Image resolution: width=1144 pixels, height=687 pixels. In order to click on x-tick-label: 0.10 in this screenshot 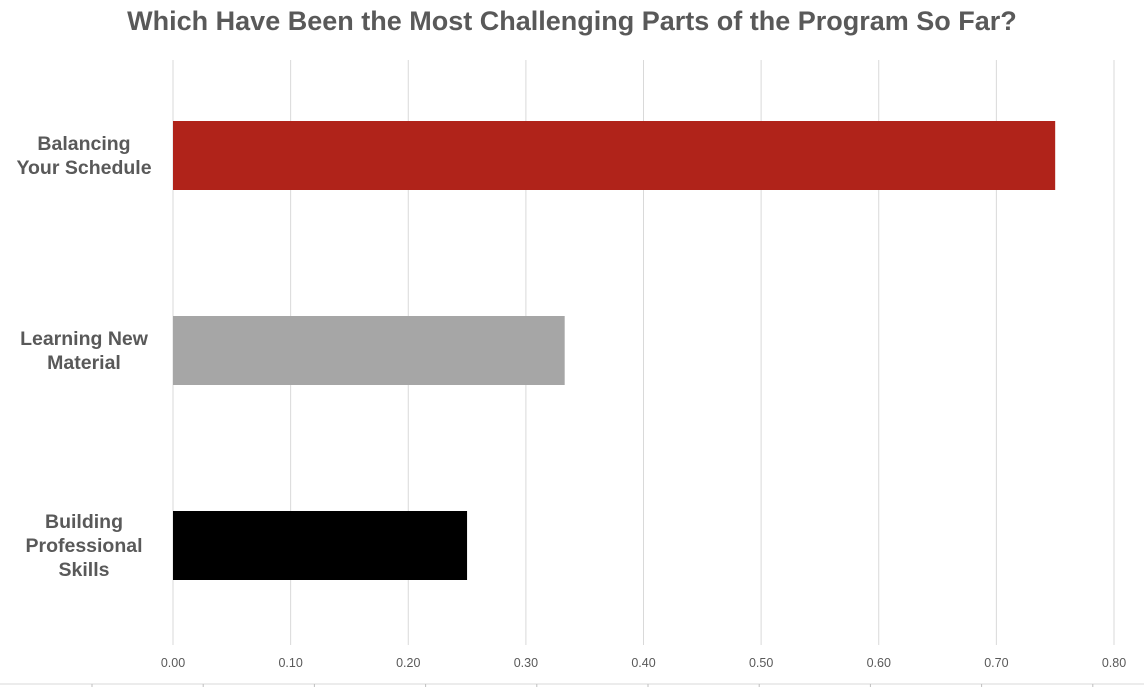, I will do `click(290, 663)`.